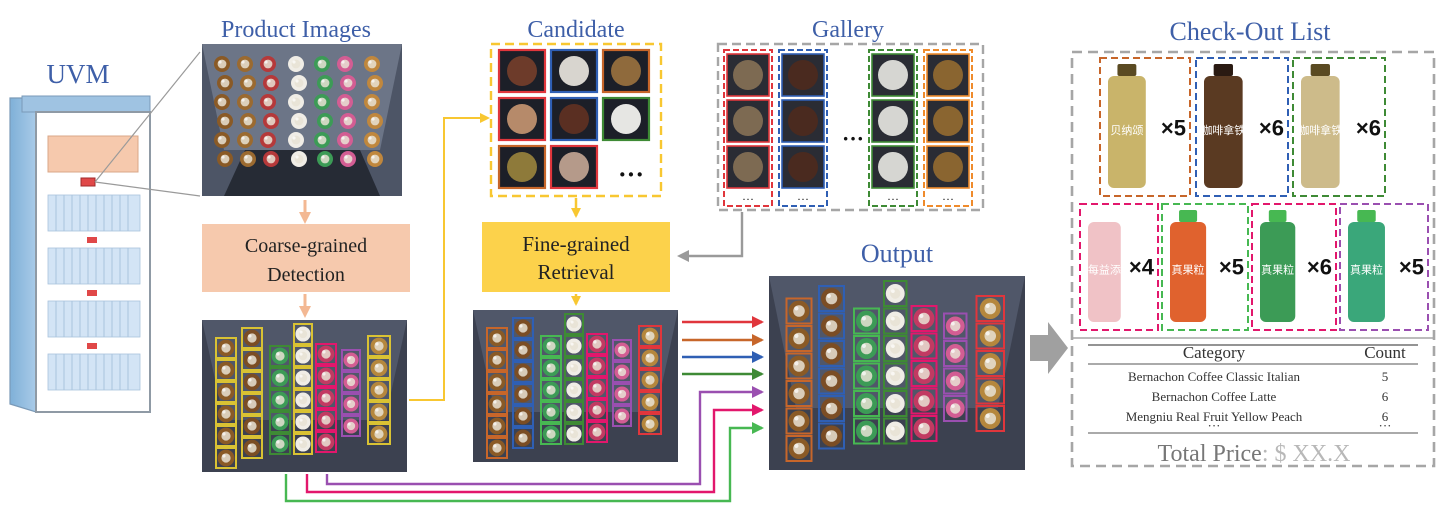  Describe the element at coordinates (1385, 376) in the screenshot. I see `table-cell-count: 5` at that location.